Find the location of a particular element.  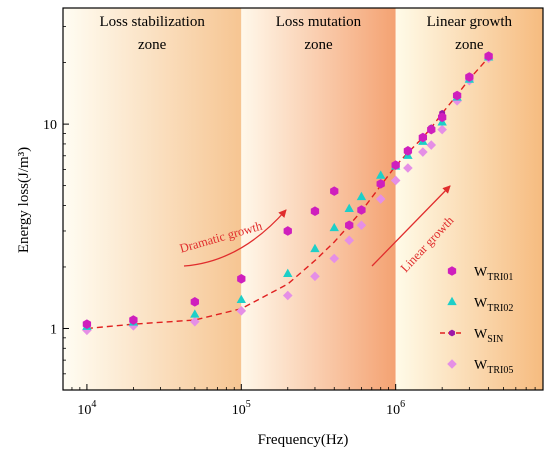

x-tick-label: 10⁴ is located at coordinates (86, 408).